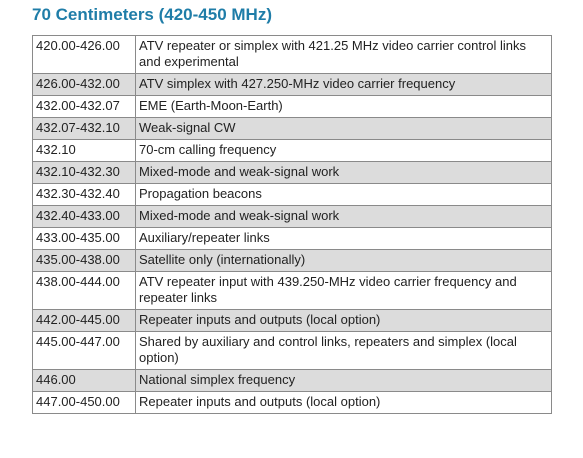 The height and width of the screenshot is (458, 583). Describe the element at coordinates (84, 150) in the screenshot. I see `frequency-cell: 432.10` at that location.